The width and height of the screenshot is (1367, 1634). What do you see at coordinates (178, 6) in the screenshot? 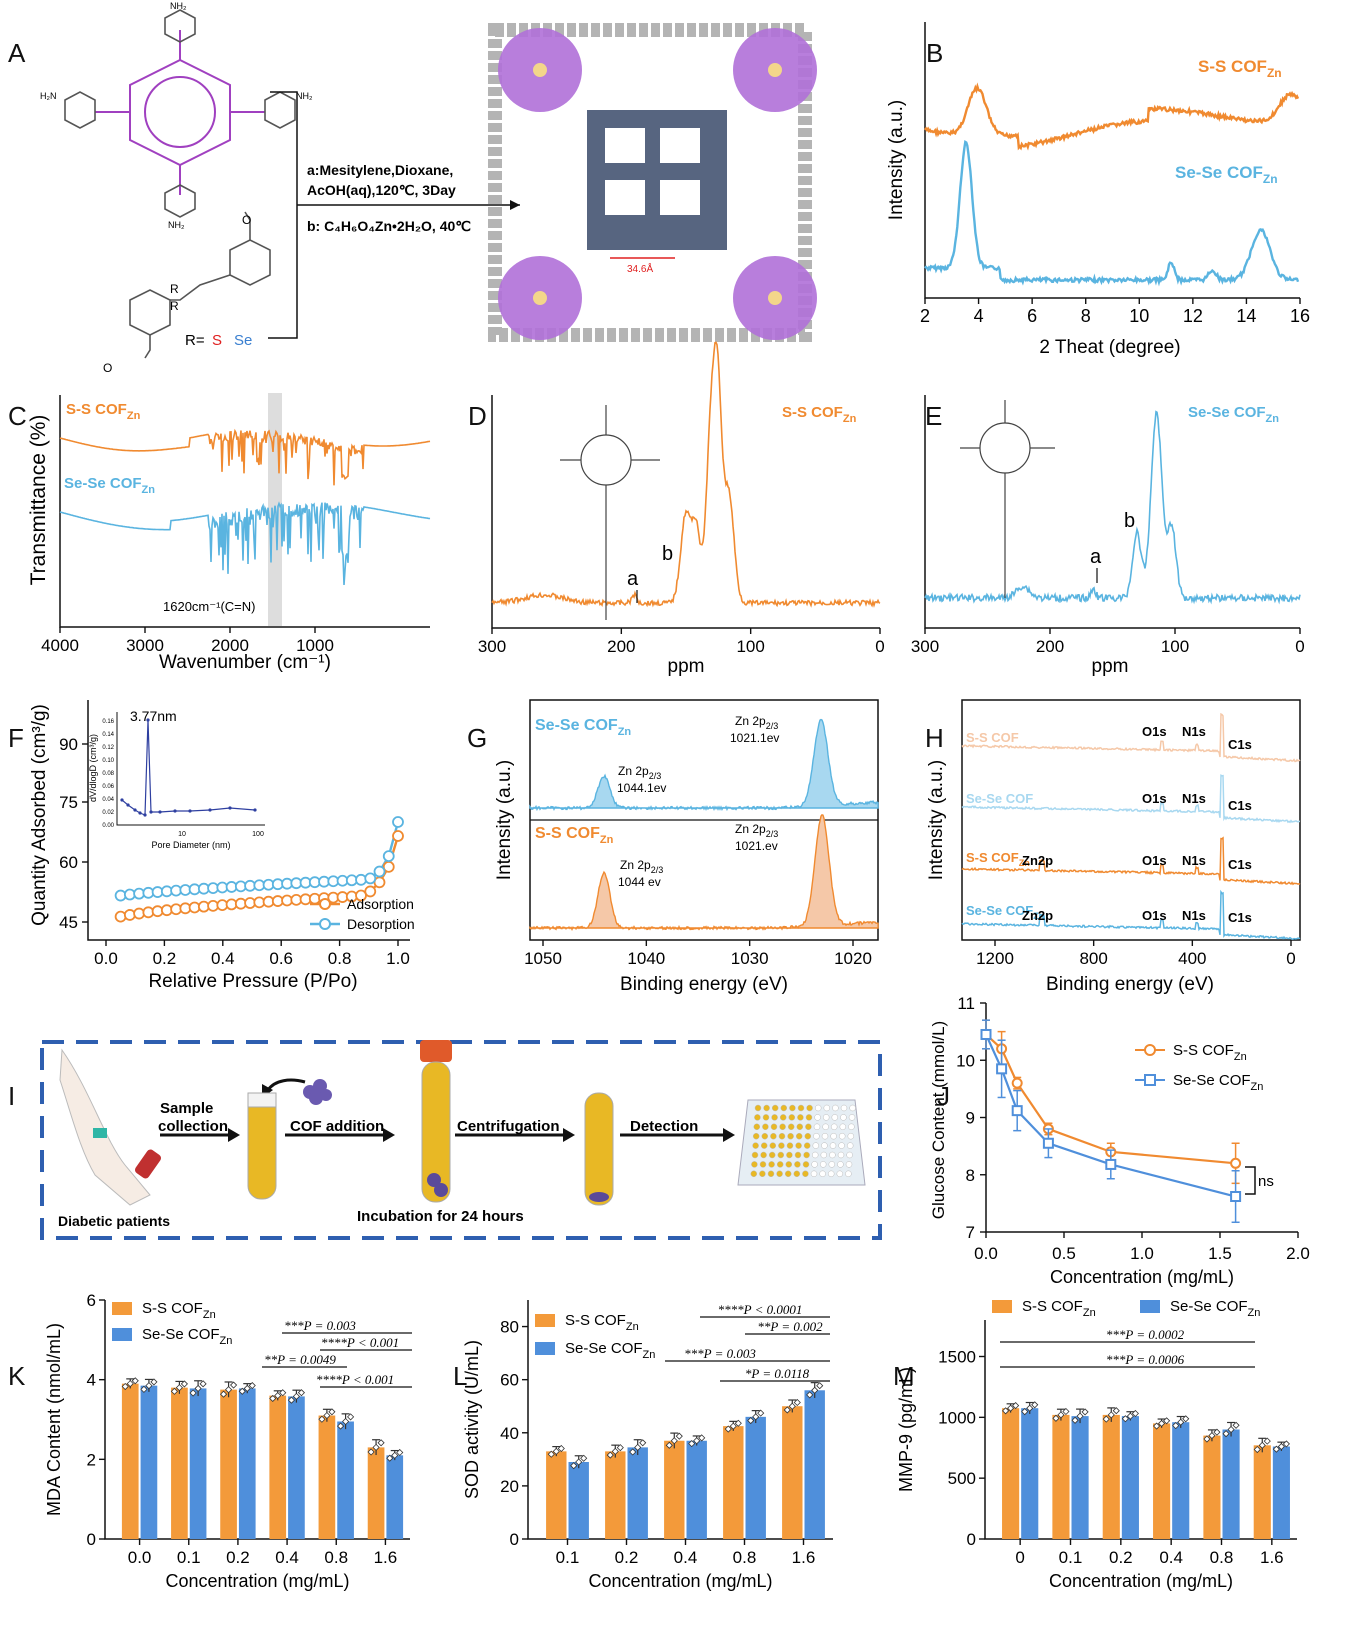
I see `nh2-top: NH₂` at bounding box center [178, 6].